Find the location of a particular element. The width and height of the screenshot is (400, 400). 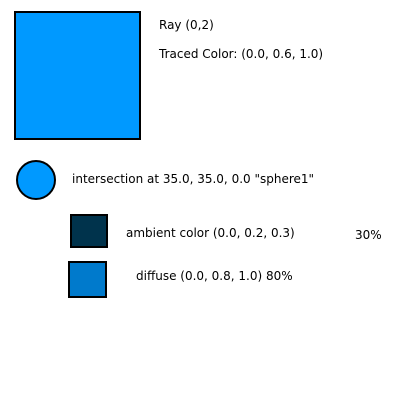

traced-color-label: Traced Color: (0.0, 0.6, 1.0) is located at coordinates (241, 54).